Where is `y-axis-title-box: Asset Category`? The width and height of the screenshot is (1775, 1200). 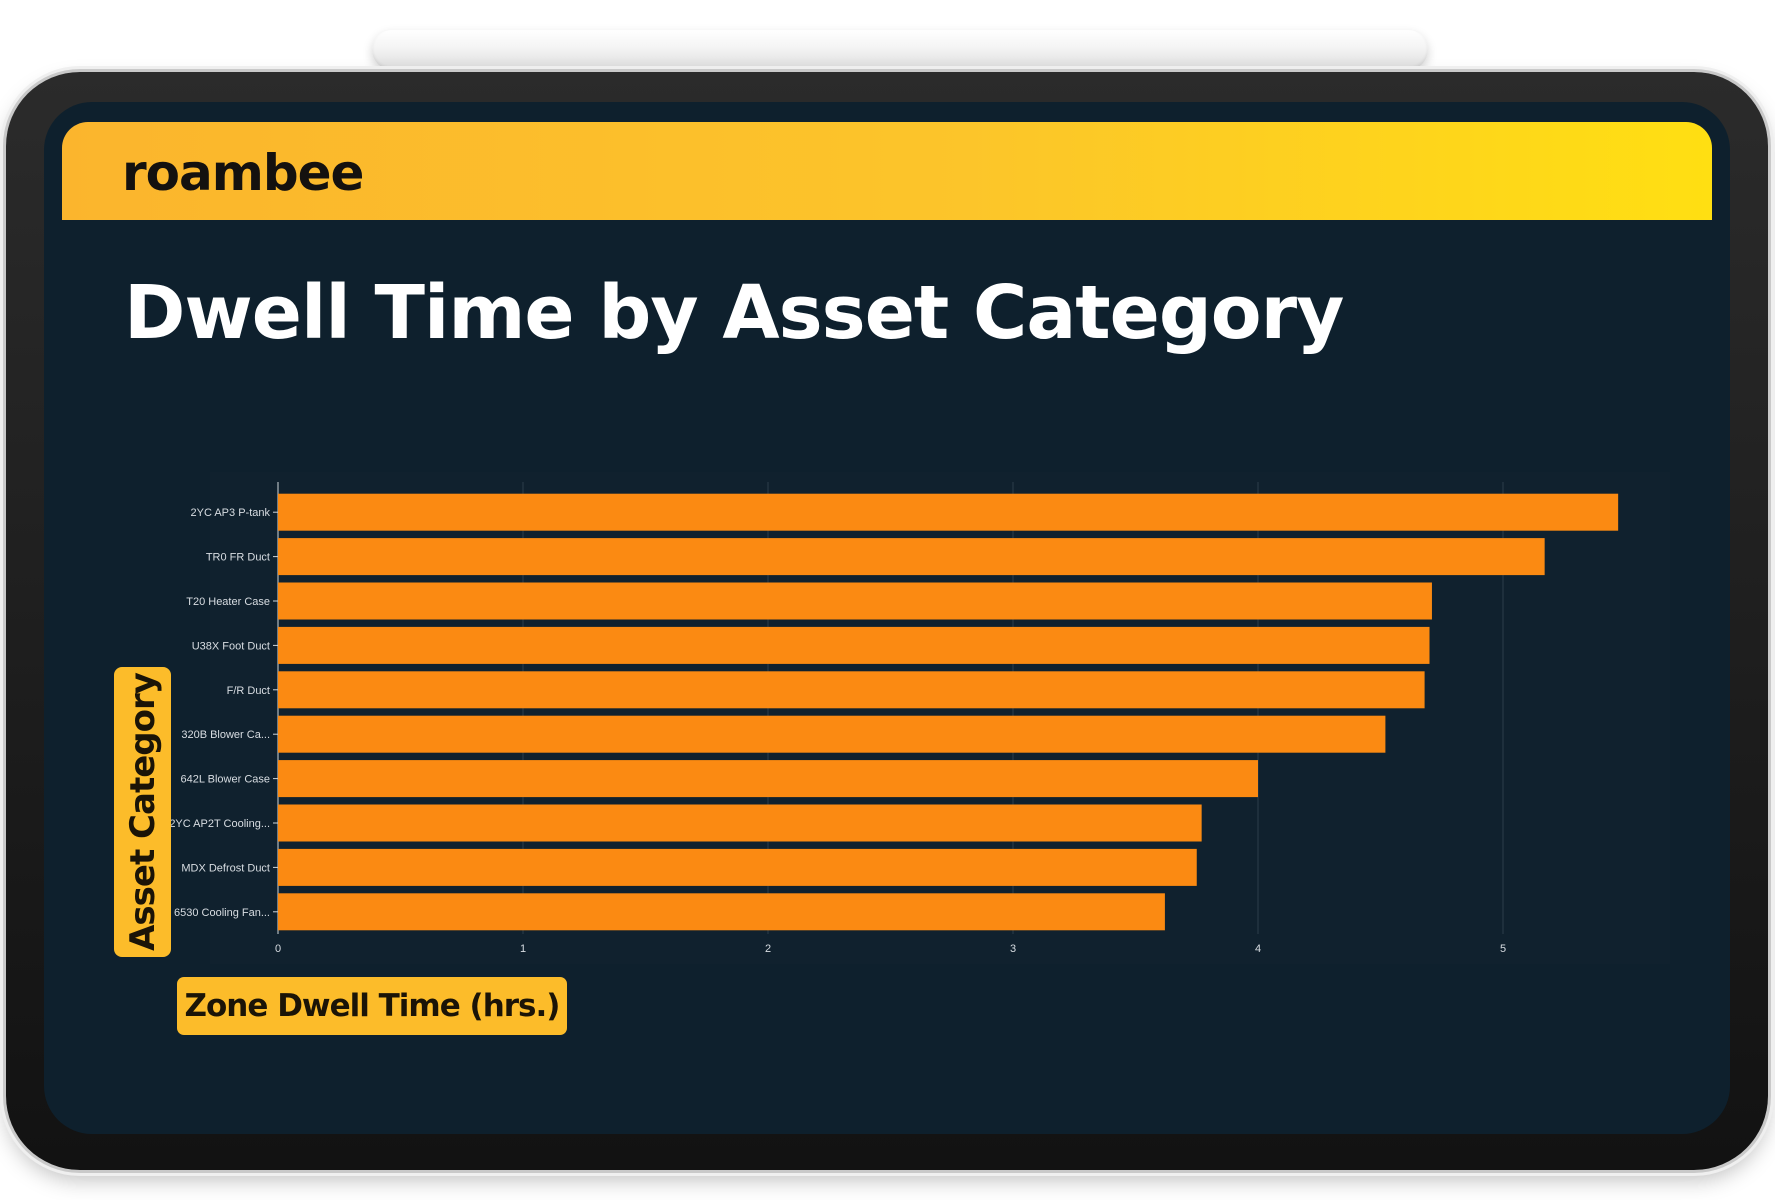
y-axis-title-box: Asset Category is located at coordinates (142, 812).